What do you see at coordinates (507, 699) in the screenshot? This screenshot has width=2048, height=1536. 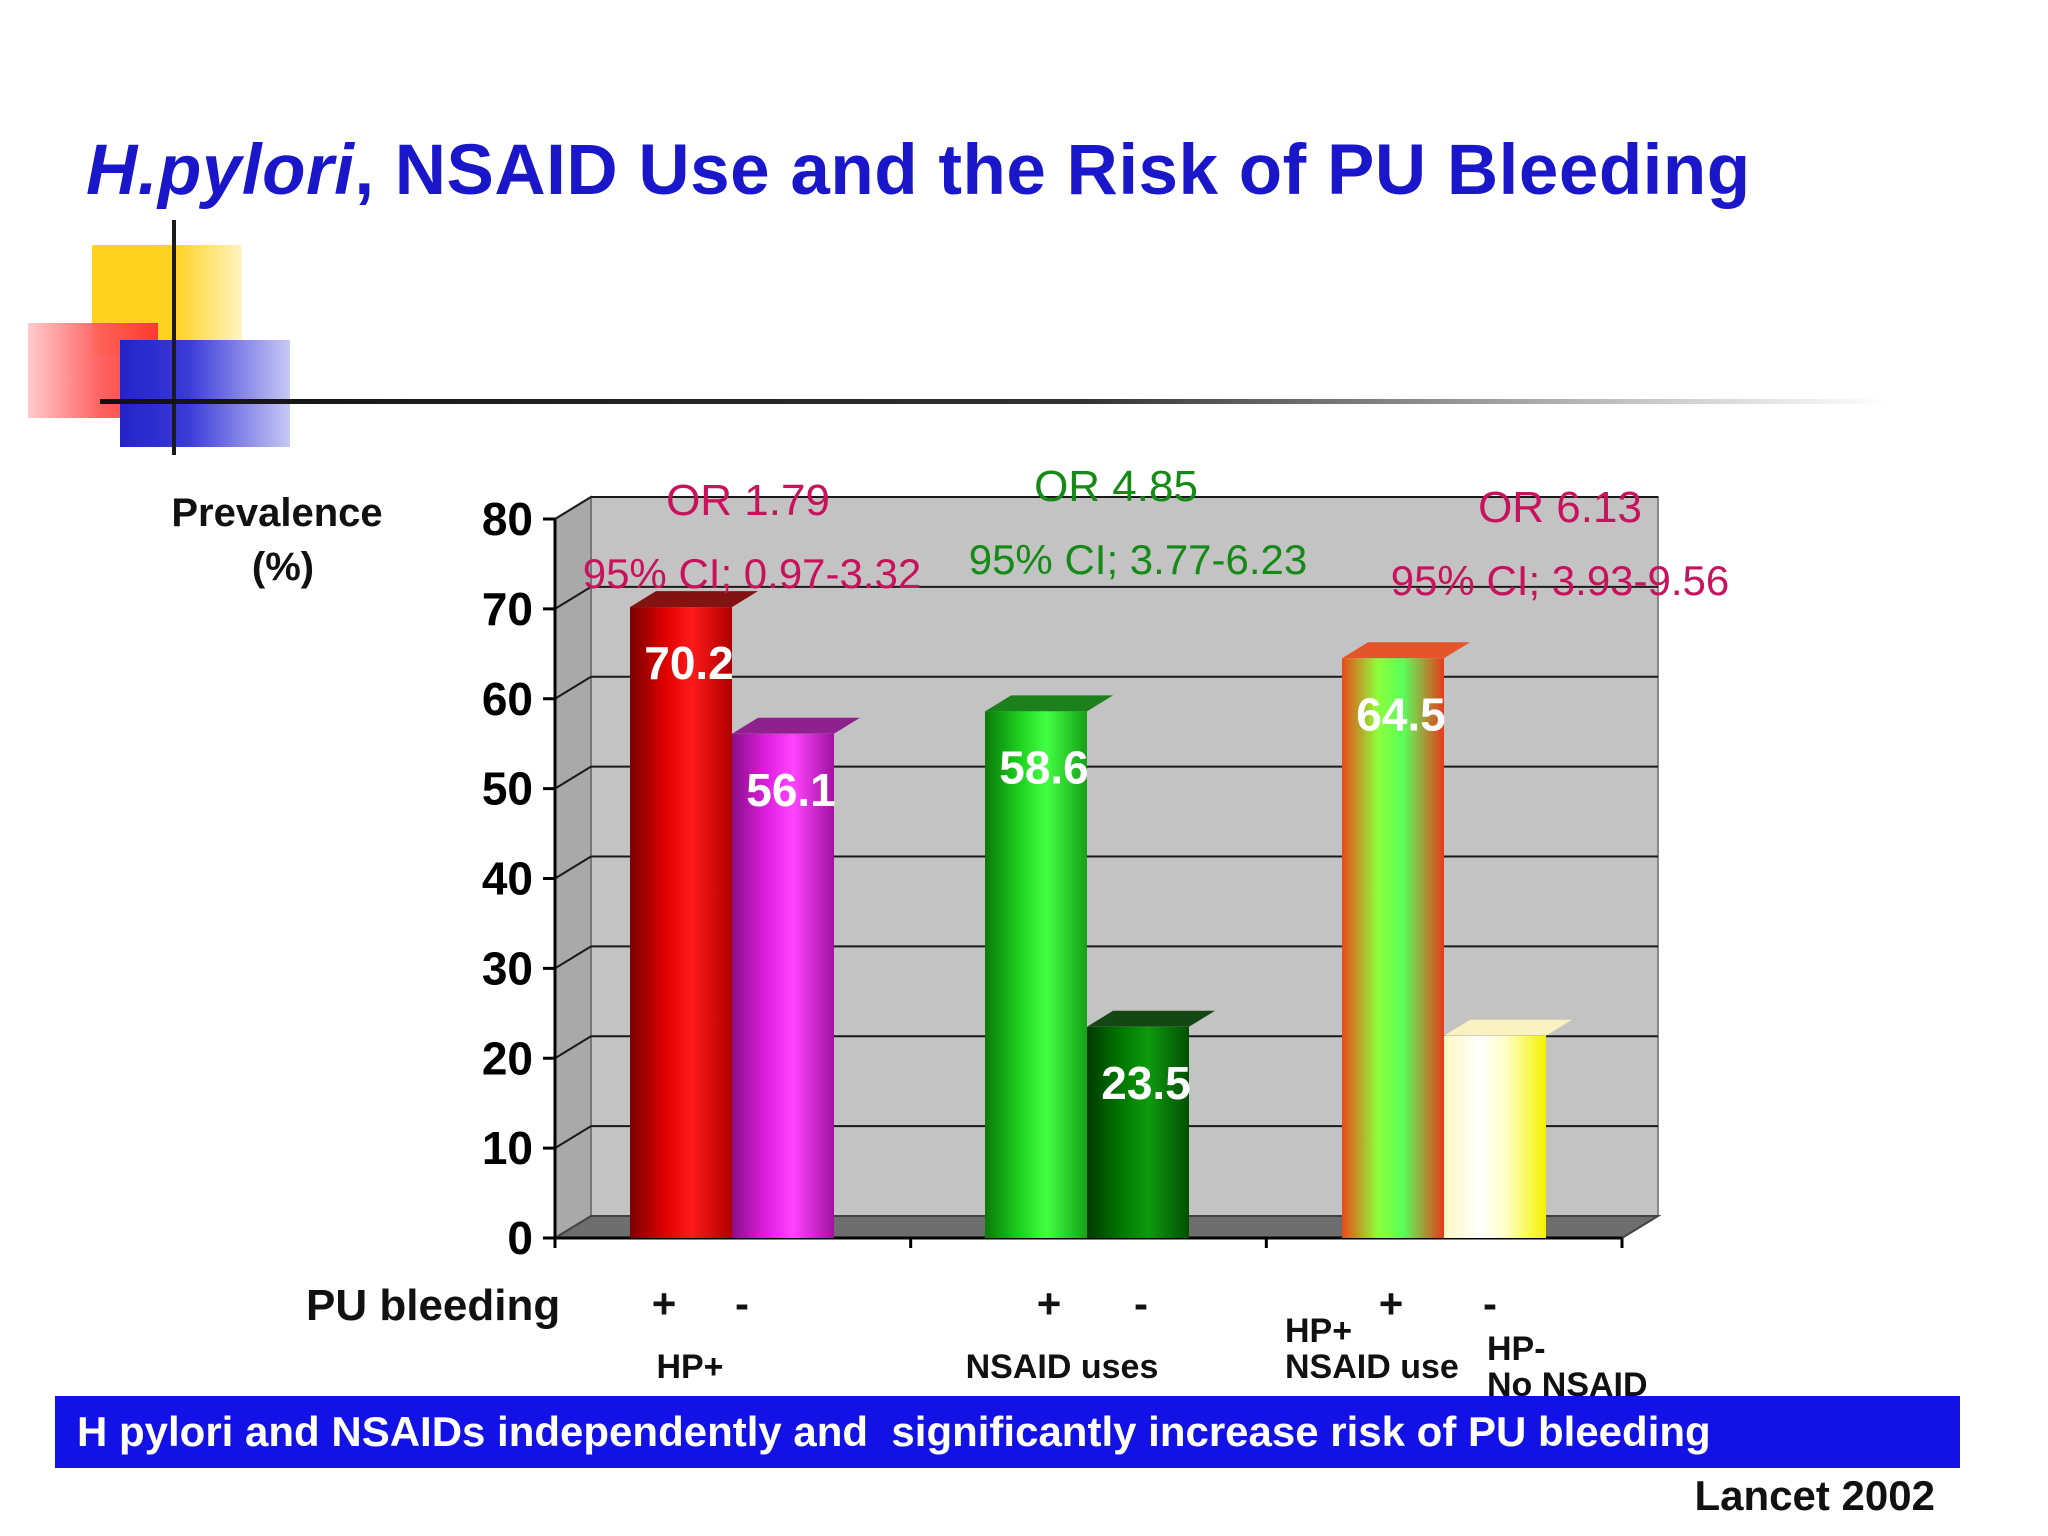 I see `y-tick-label: 60` at bounding box center [507, 699].